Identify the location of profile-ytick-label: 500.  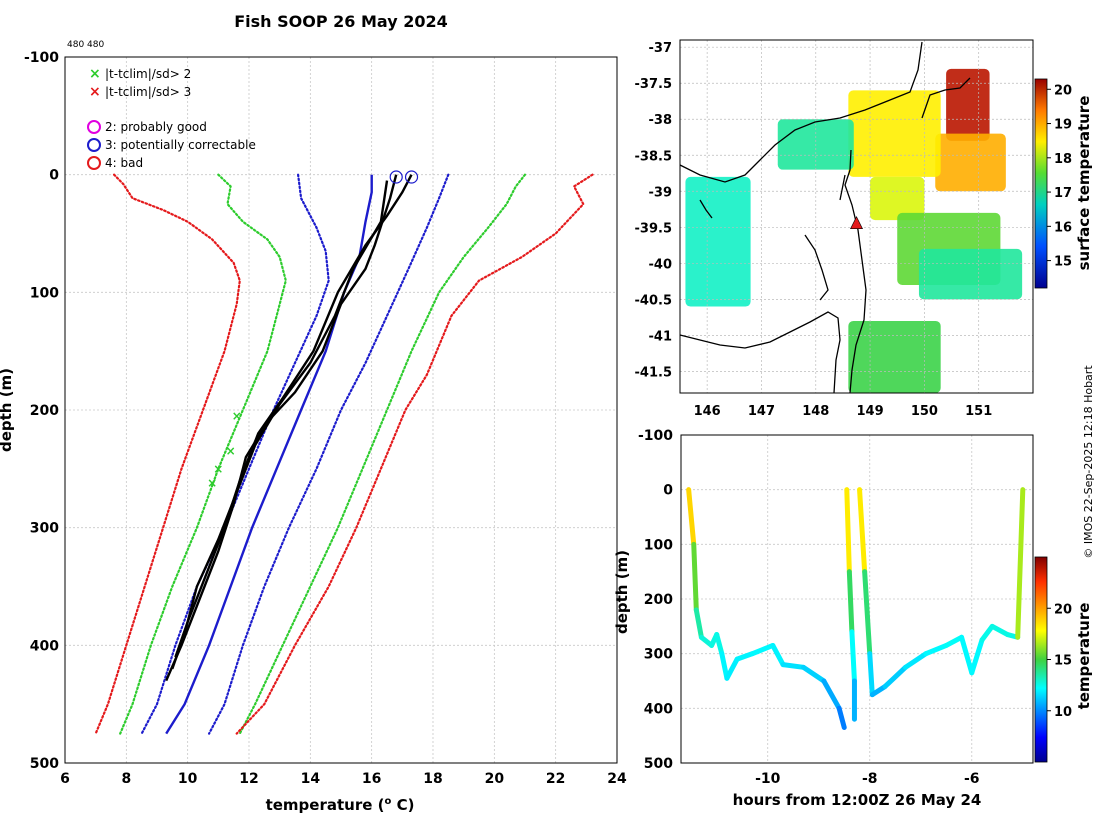
(44, 764).